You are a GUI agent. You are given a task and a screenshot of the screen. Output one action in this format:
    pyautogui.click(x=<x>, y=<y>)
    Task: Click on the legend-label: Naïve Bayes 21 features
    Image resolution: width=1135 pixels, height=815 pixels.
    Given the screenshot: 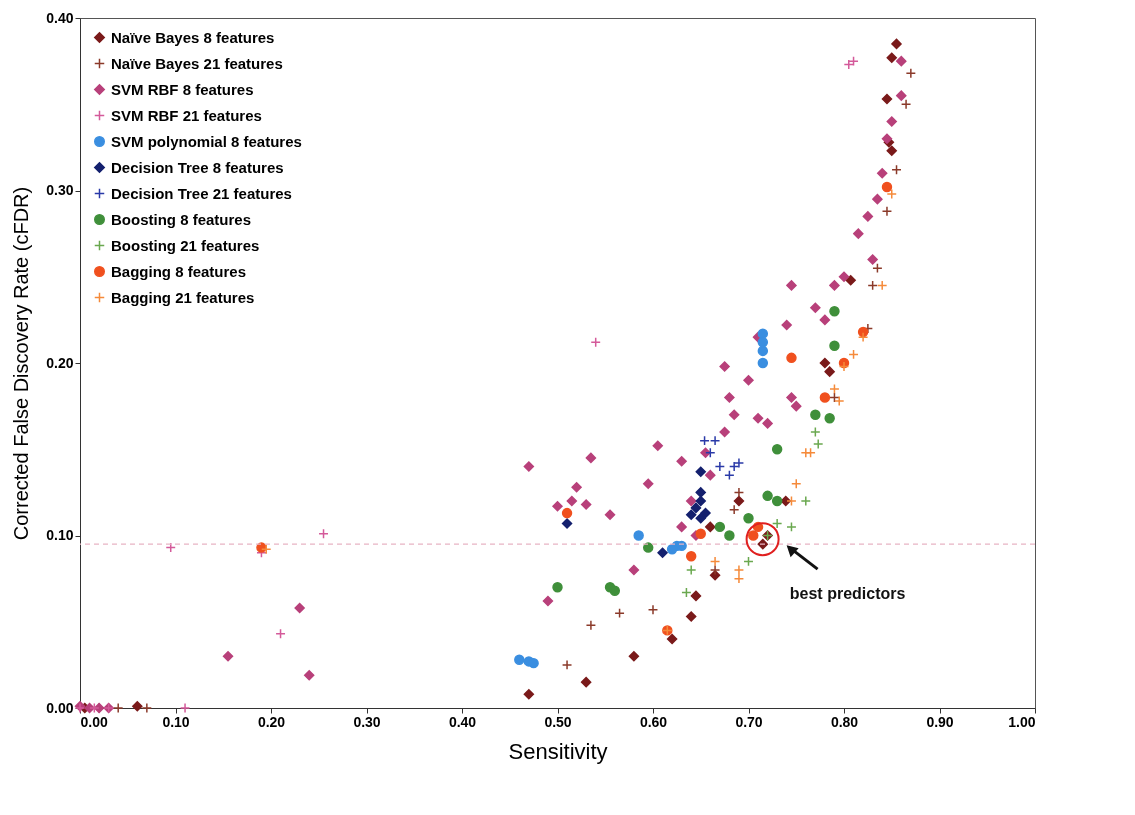 What is the action you would take?
    pyautogui.click(x=197, y=63)
    